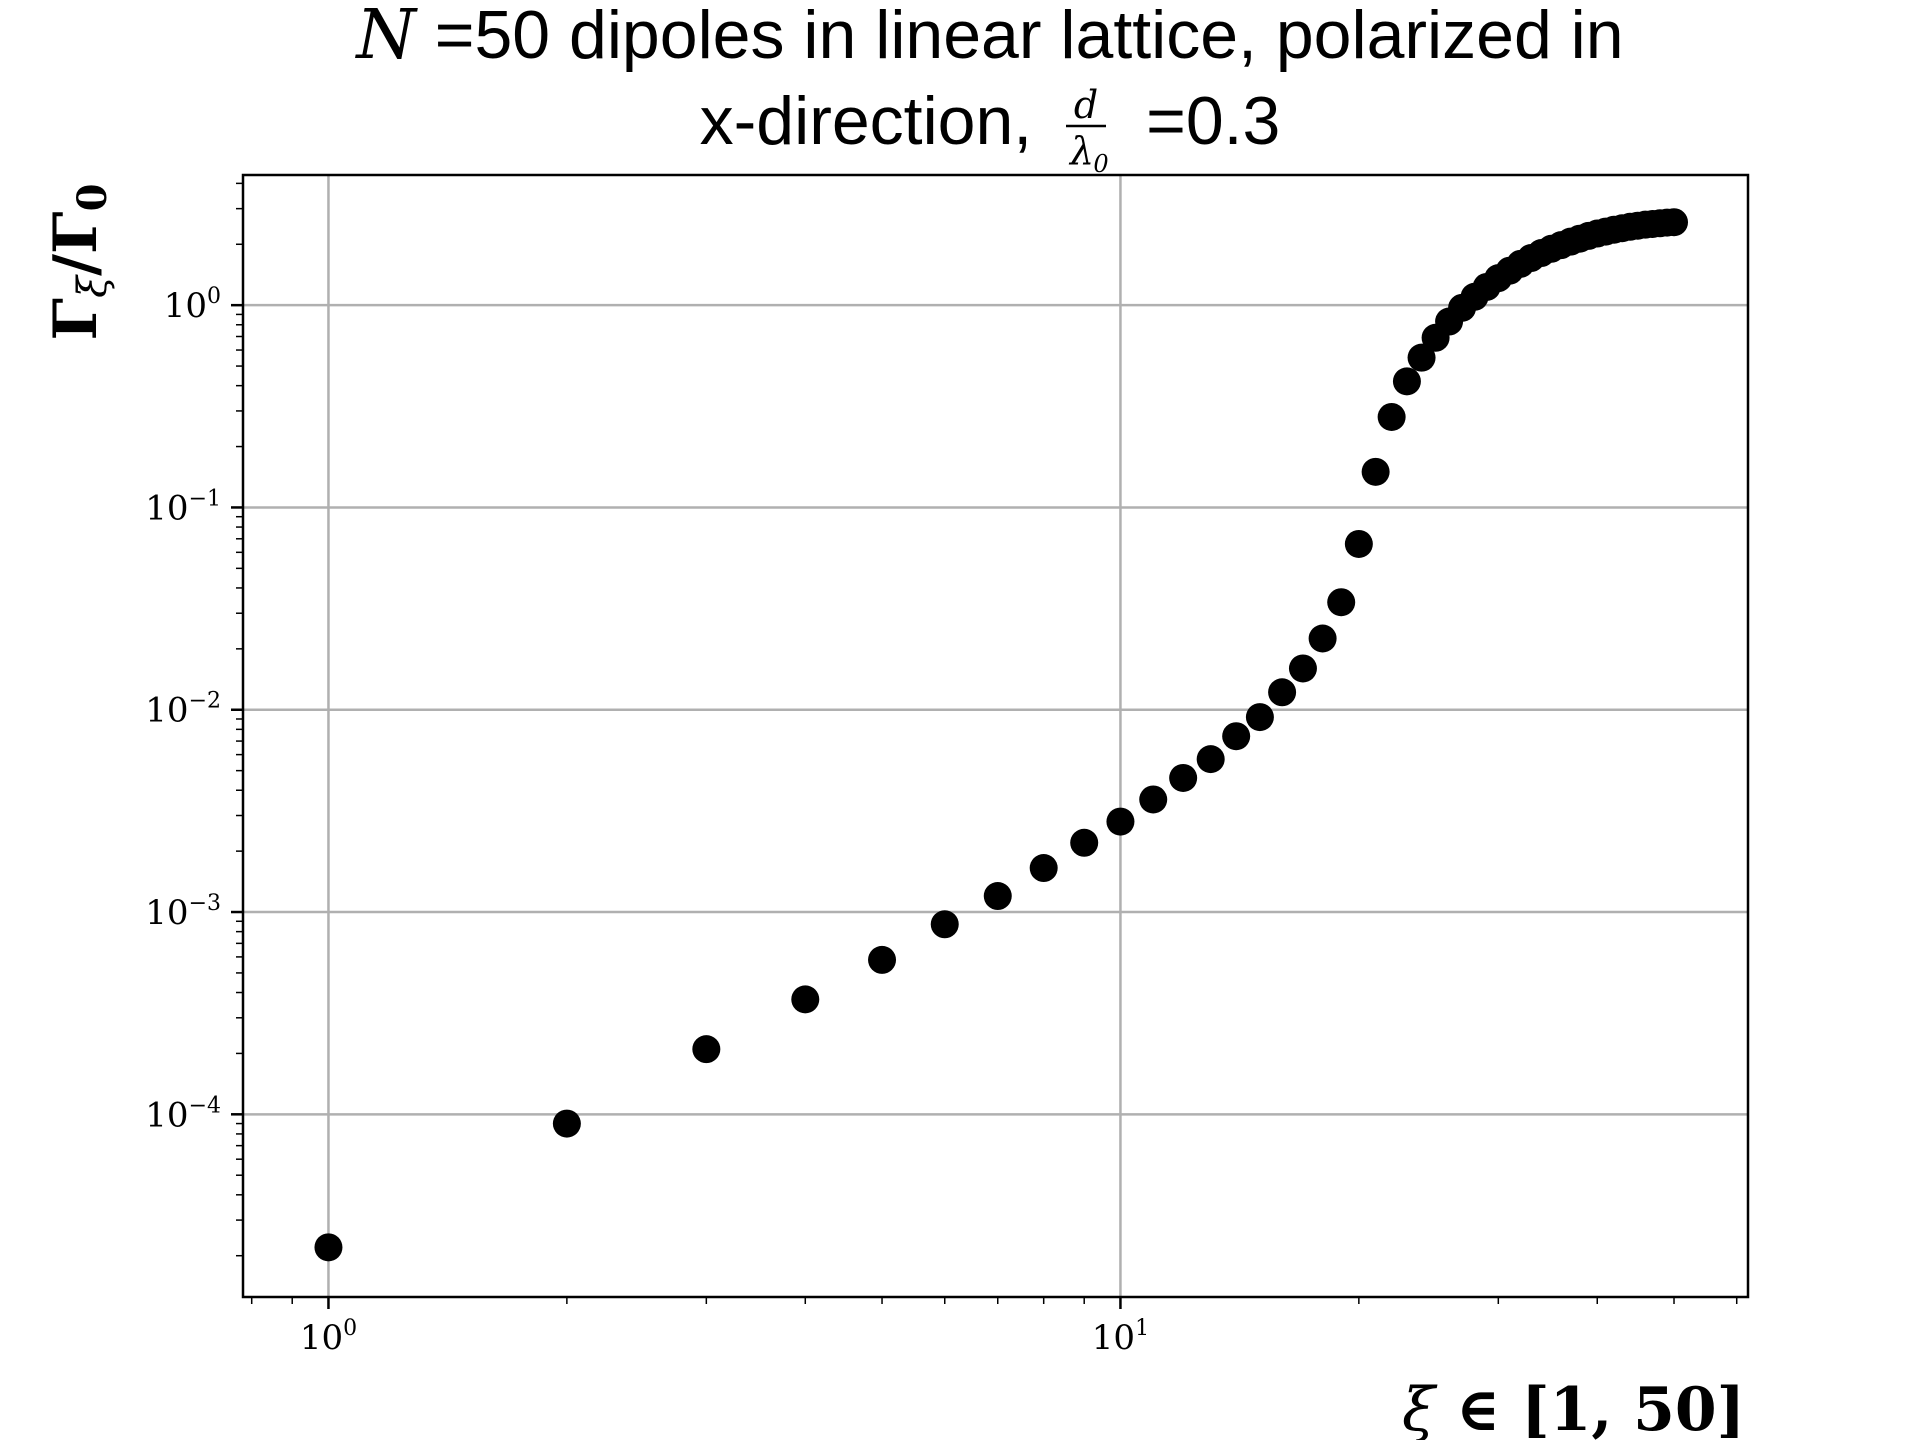 Image resolution: width=1920 pixels, height=1440 pixels. What do you see at coordinates (875, 121) in the screenshot?
I see `title-line-2-prefix: x-direction,` at bounding box center [875, 121].